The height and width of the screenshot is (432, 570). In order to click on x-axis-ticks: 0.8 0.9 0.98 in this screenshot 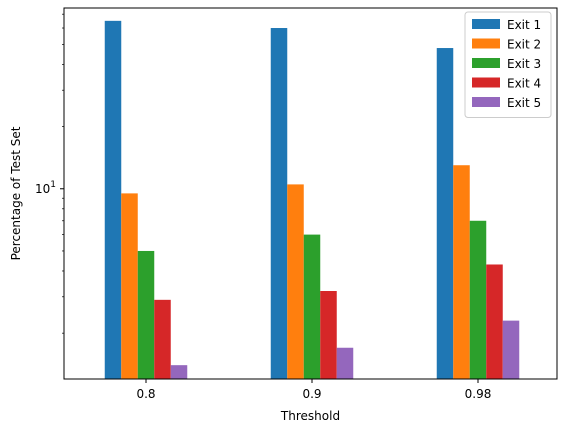, I will do `click(313, 390)`.